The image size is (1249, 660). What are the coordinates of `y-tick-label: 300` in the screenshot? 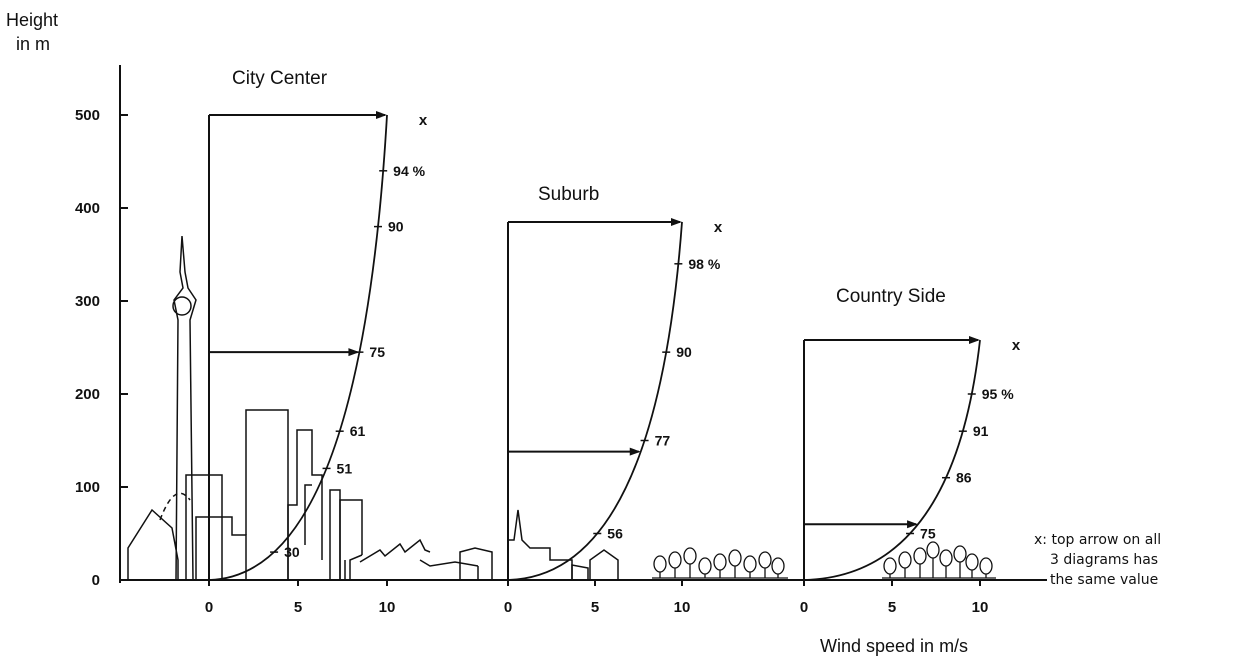 It's located at (87, 301).